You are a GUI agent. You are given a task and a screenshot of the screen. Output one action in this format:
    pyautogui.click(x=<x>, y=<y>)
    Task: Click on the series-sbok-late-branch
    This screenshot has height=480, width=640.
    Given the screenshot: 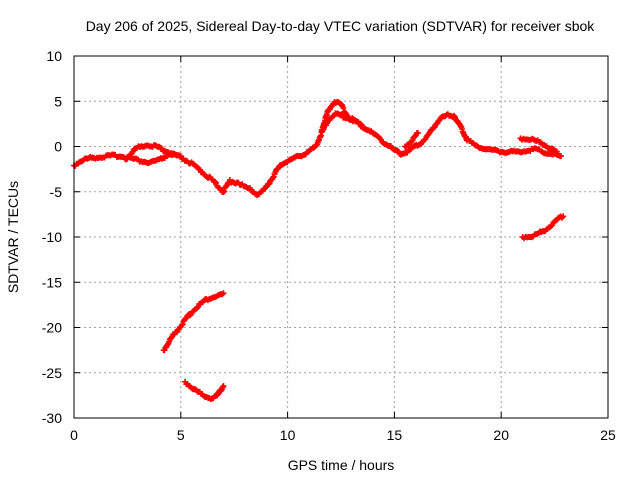 What is the action you would take?
    pyautogui.click(x=538, y=145)
    